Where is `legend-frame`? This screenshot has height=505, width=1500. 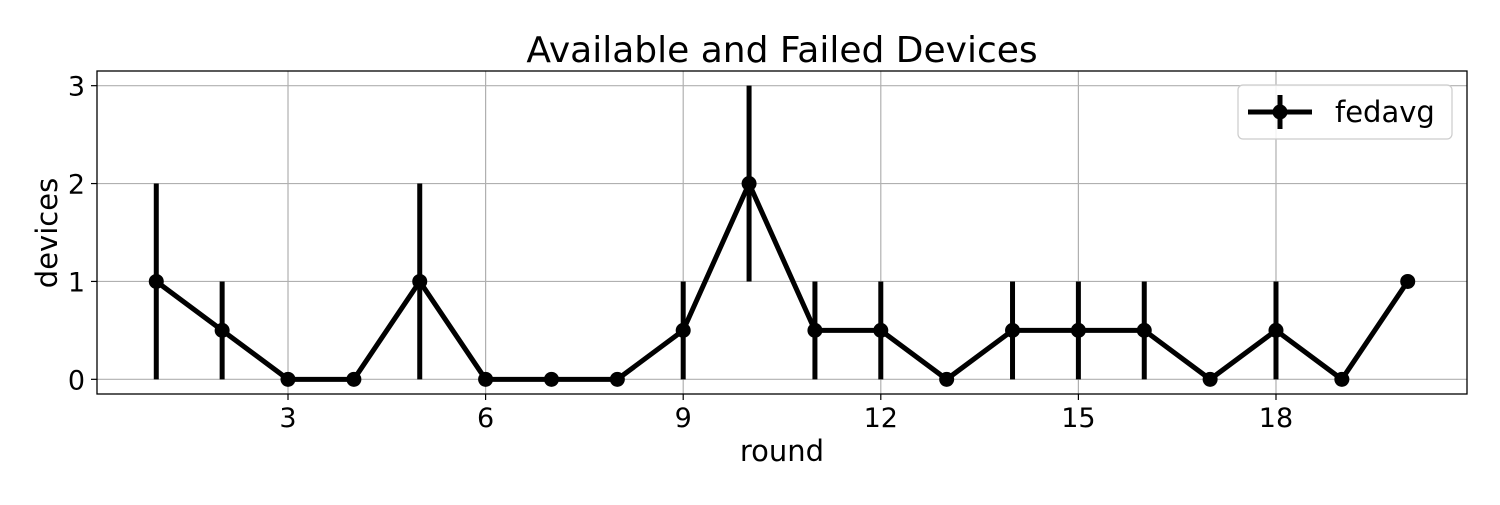 legend-frame is located at coordinates (1345, 112).